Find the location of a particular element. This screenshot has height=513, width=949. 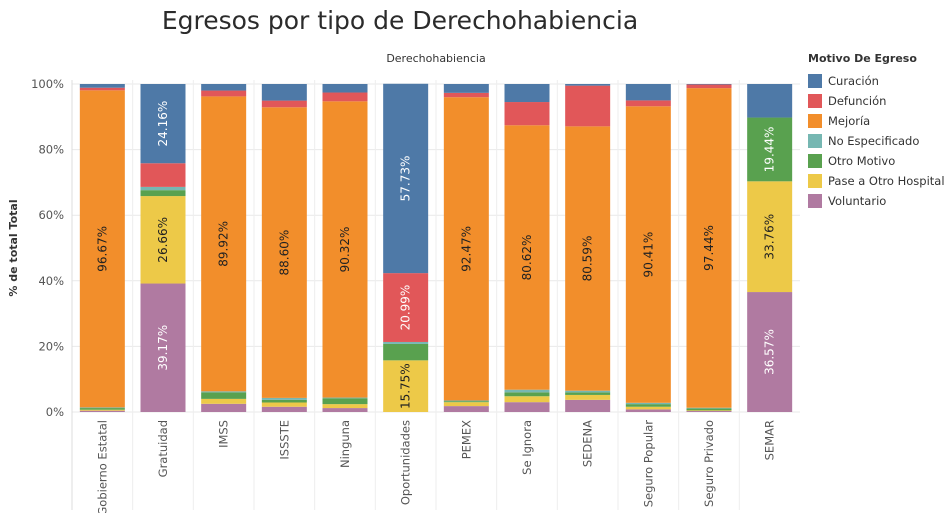

x-tick-label: Oportunidades is located at coordinates (406, 462).